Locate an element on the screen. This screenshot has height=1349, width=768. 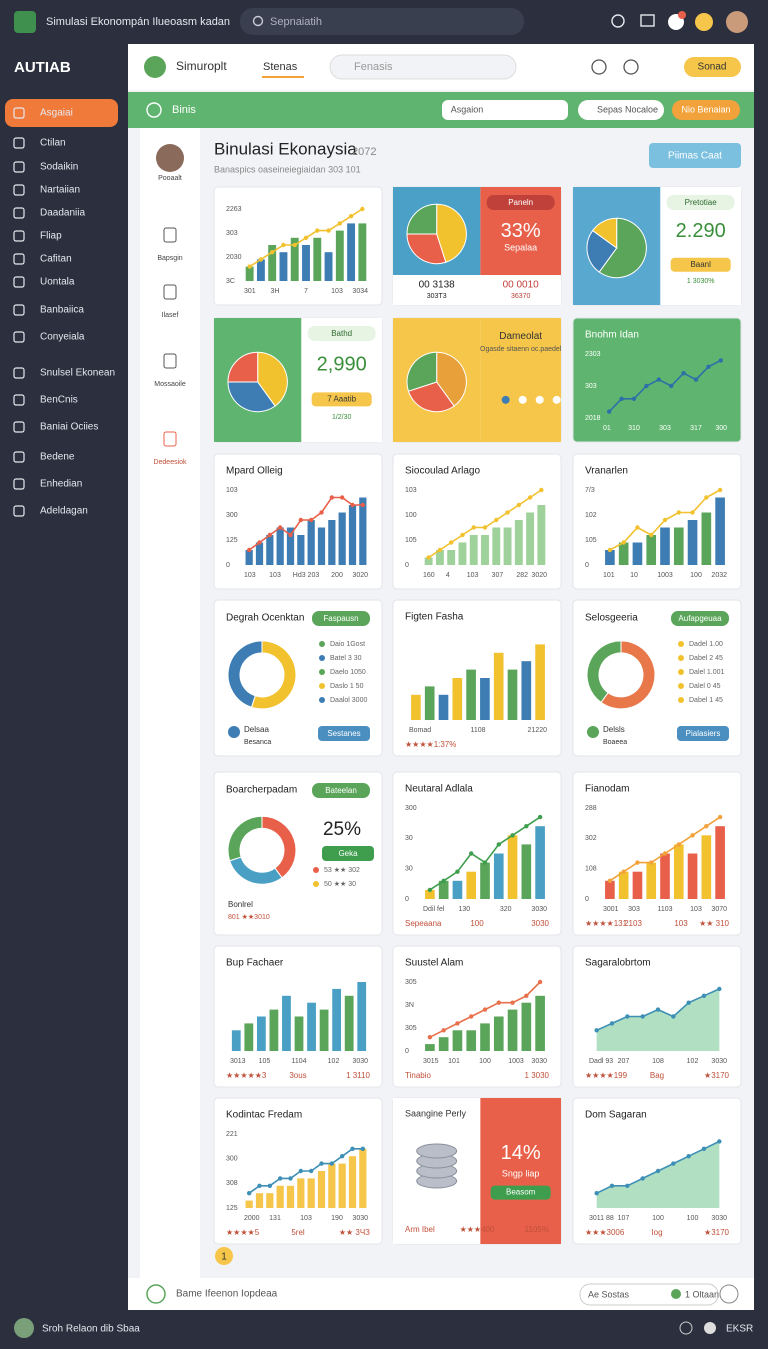
card-footer: ★★ 3ЧЗ is located at coordinates (354, 1232).